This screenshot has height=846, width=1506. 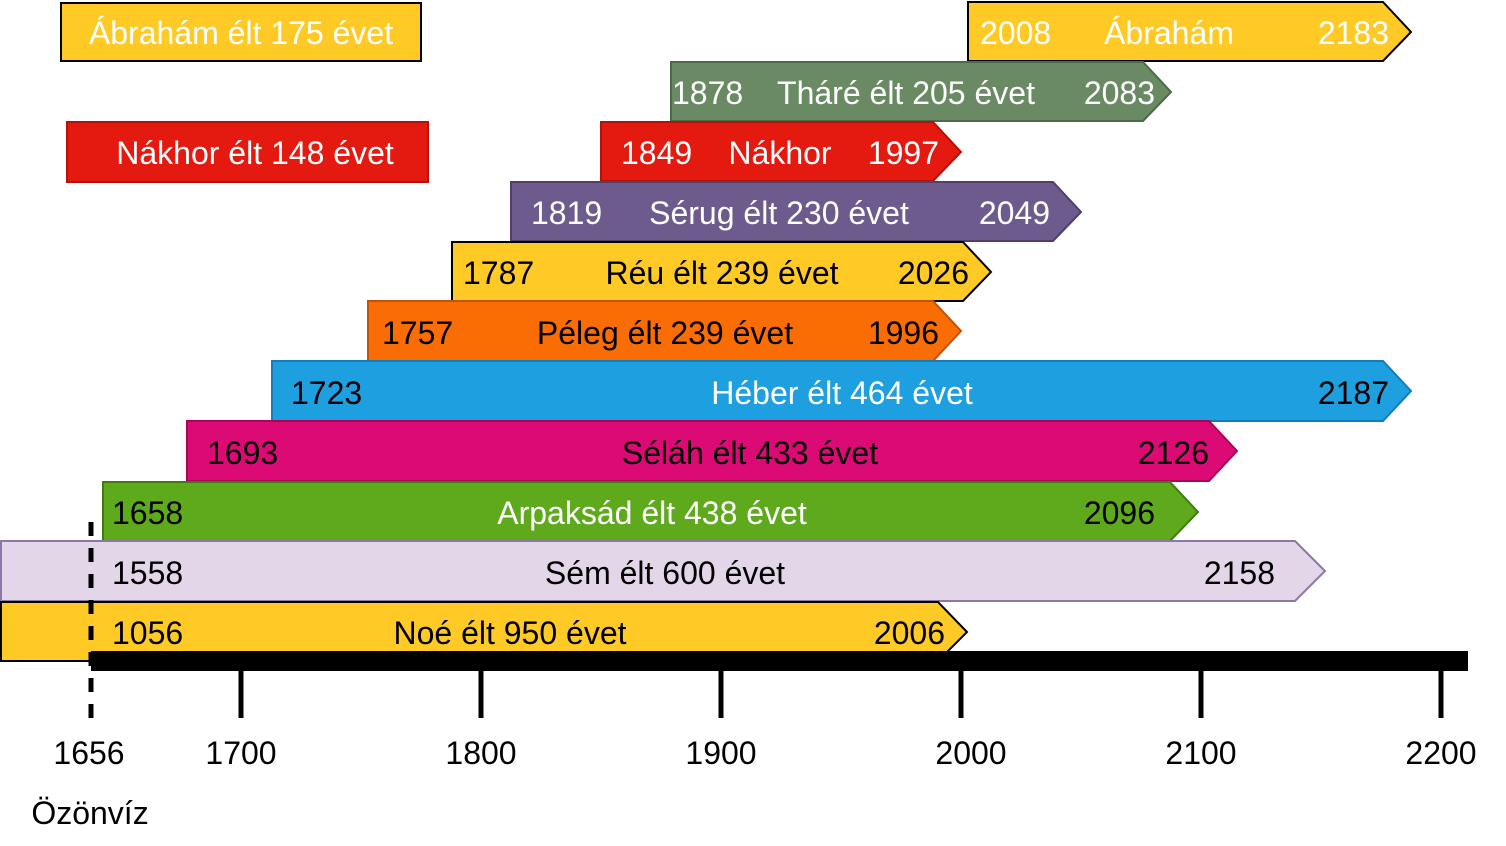 I want to click on bar-reu: 1787 Réu élt 239 évet 2026, so click(x=722, y=271).